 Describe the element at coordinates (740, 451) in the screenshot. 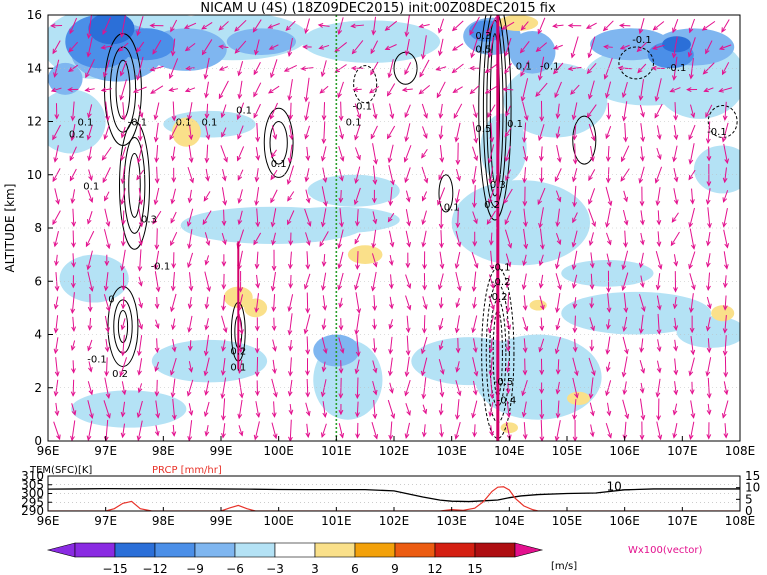

I see `x-tick-label: 108E` at that location.